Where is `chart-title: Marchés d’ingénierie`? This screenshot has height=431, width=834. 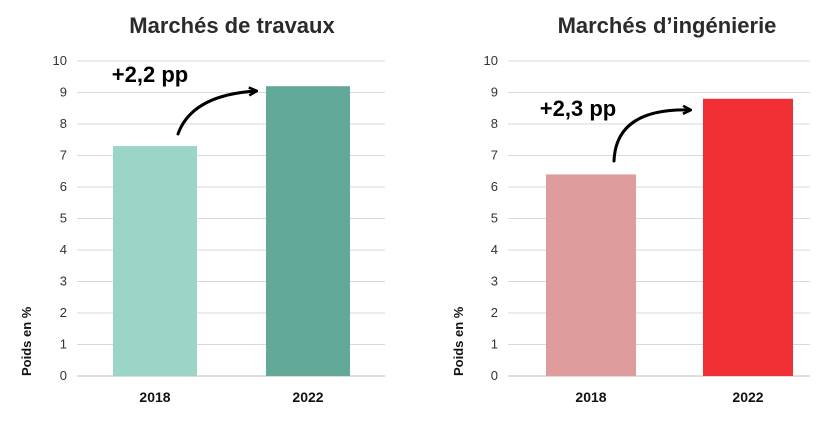
chart-title: Marchés d’ingénierie is located at coordinates (667, 25).